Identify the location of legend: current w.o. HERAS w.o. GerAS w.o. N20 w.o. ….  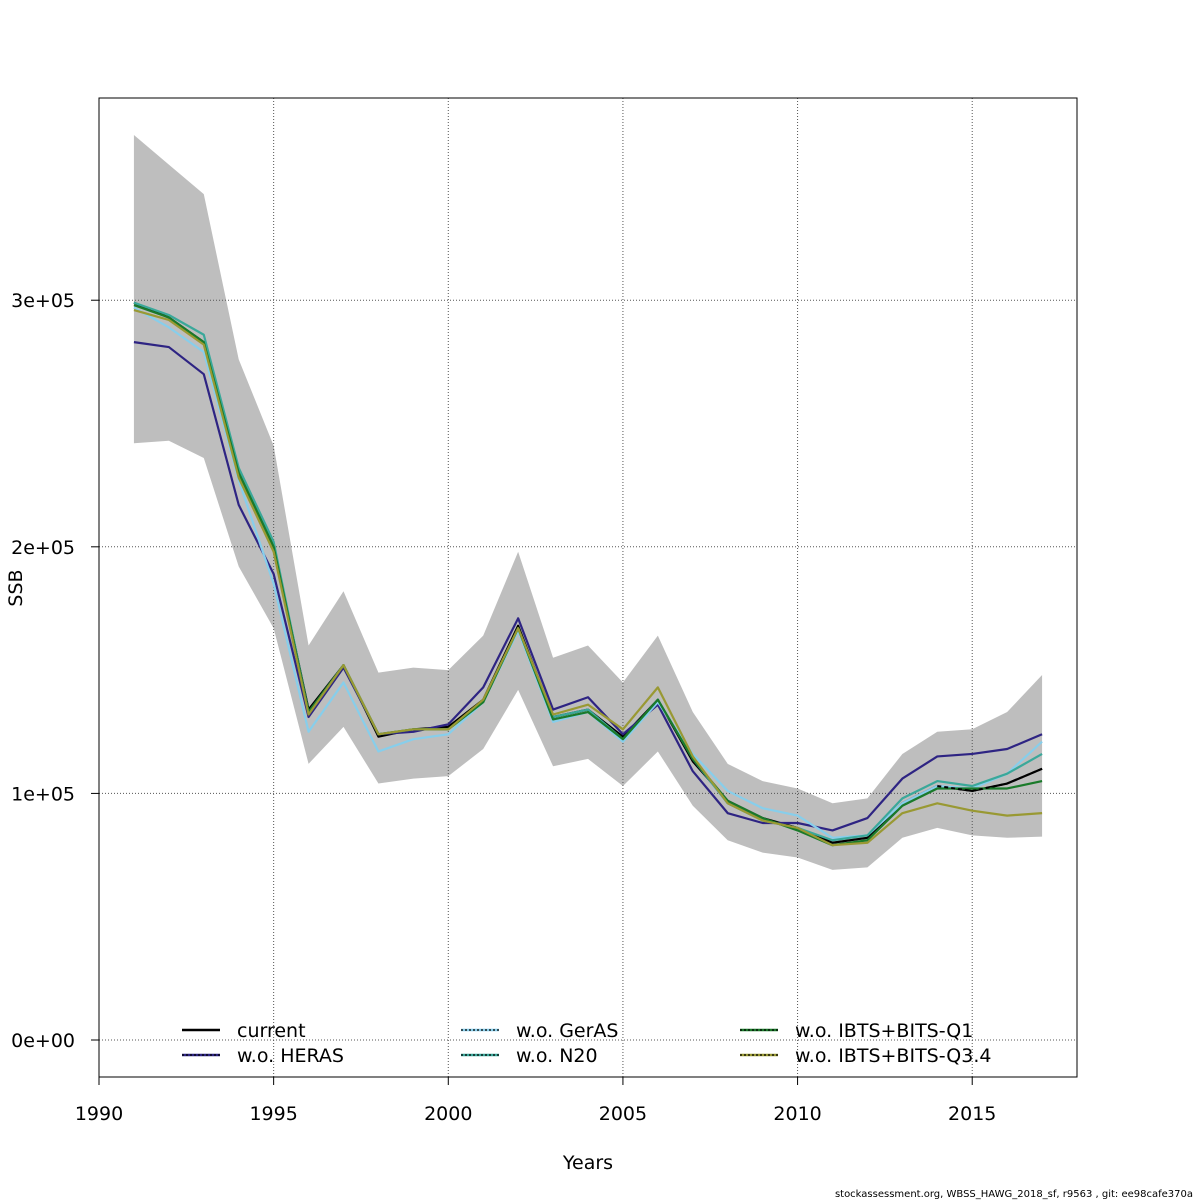
(586, 1043).